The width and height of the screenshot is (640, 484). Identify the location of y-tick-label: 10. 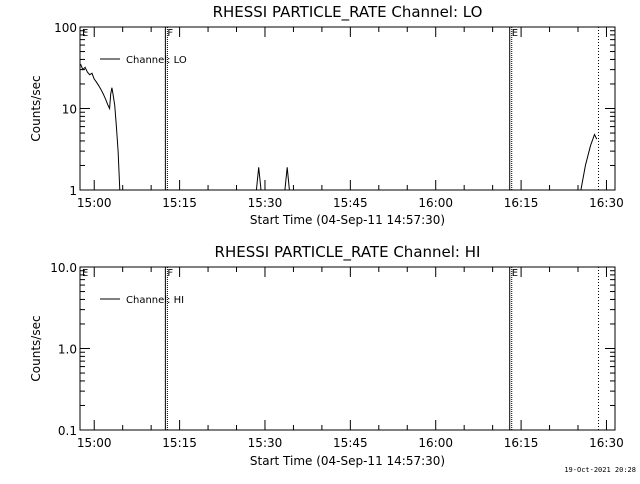
(69, 110).